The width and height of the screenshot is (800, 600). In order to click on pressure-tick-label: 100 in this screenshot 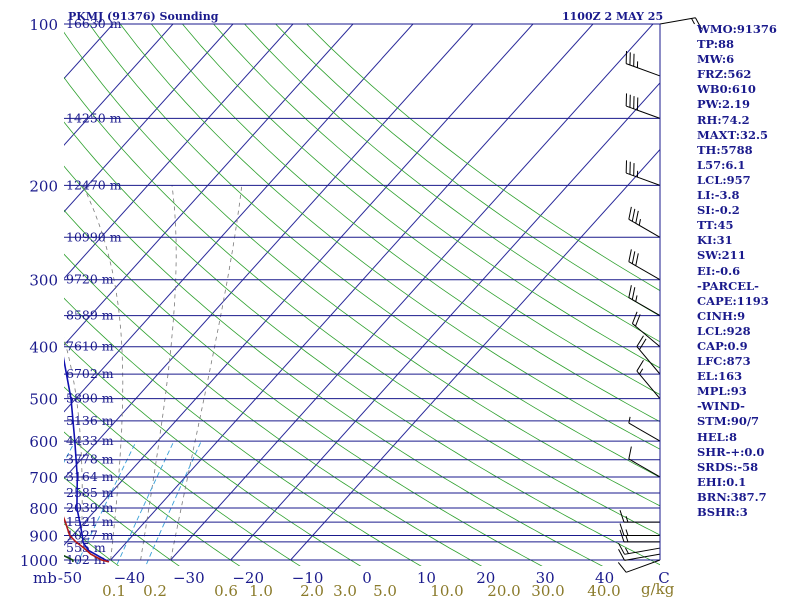, I will do `click(43, 25)`.